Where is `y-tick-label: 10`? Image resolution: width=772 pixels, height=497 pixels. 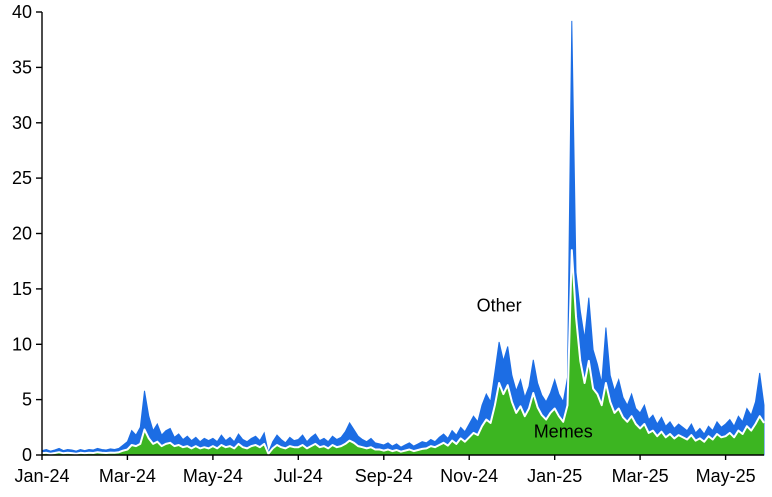 y-tick-label: 10 is located at coordinates (22, 344).